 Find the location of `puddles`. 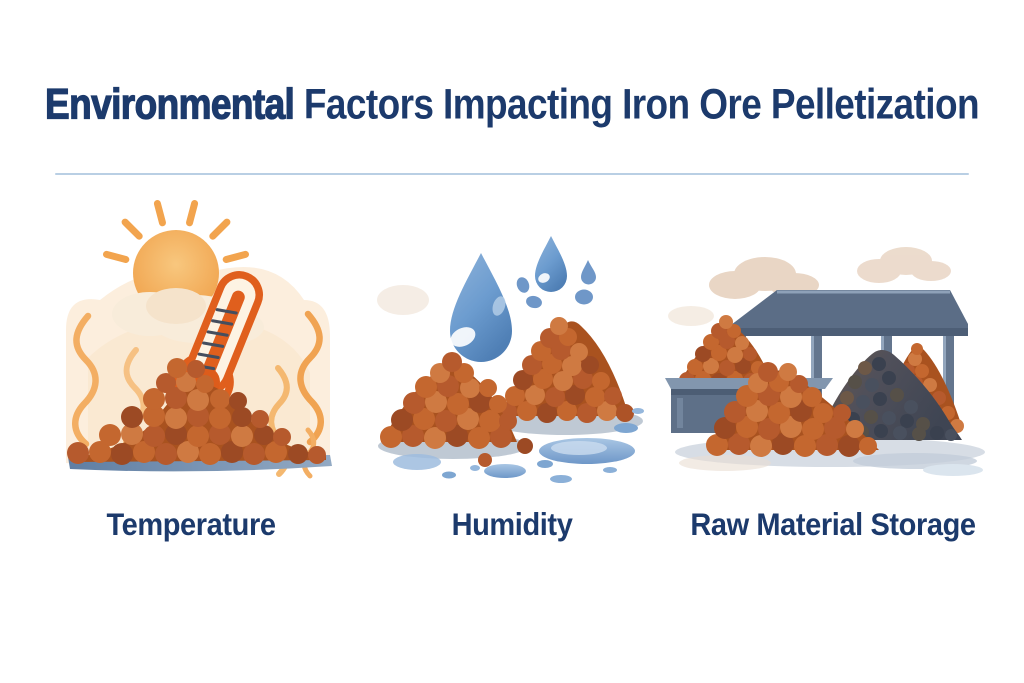

puddles is located at coordinates (518, 445).